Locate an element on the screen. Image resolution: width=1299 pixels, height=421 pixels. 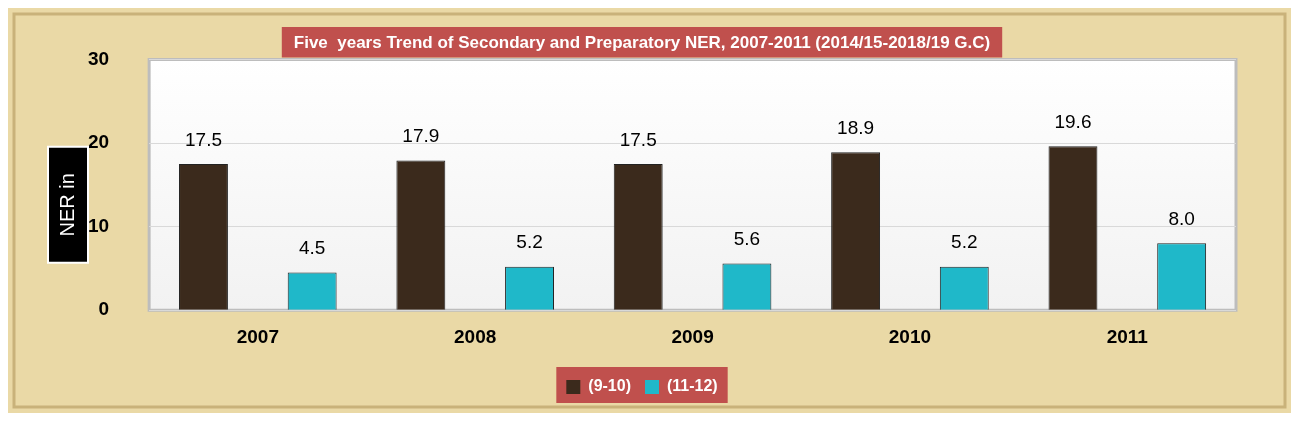
x-tick-label: 2011 is located at coordinates (1127, 336).